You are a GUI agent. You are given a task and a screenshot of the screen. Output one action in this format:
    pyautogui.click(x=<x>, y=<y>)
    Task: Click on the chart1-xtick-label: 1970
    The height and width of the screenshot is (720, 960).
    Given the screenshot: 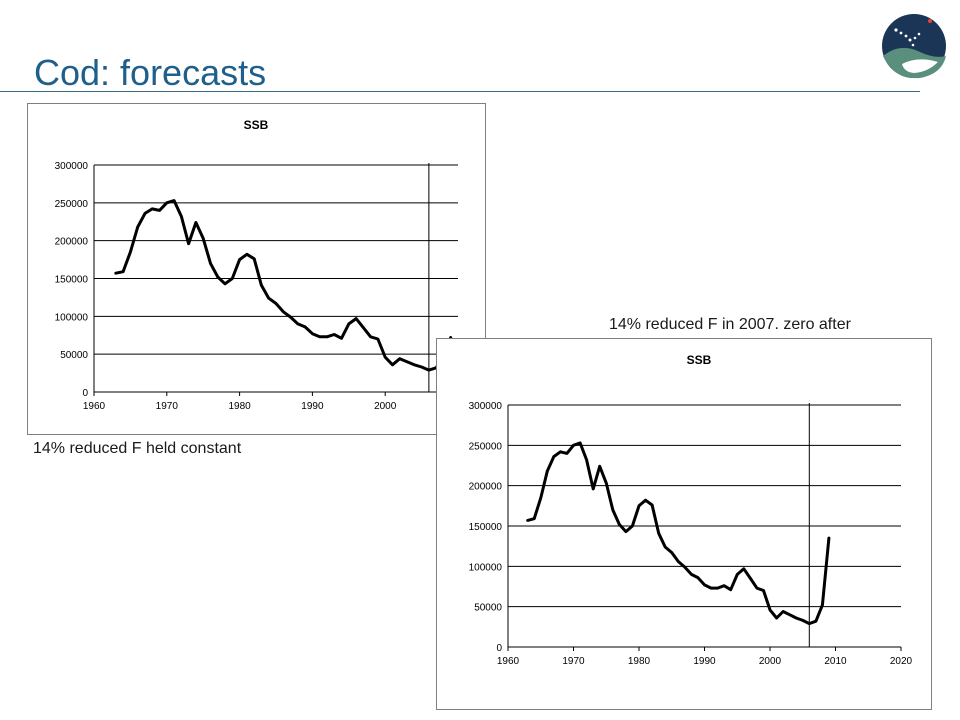 What is the action you would take?
    pyautogui.click(x=167, y=406)
    